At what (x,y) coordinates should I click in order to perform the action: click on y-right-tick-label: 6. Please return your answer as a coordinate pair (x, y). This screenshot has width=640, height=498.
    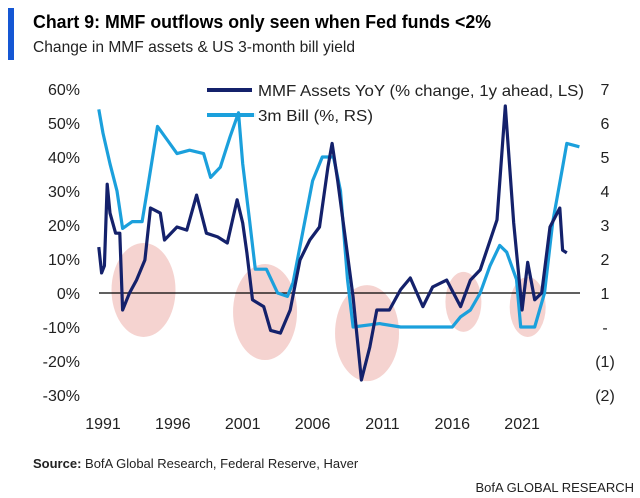
    Looking at the image, I should click on (605, 124).